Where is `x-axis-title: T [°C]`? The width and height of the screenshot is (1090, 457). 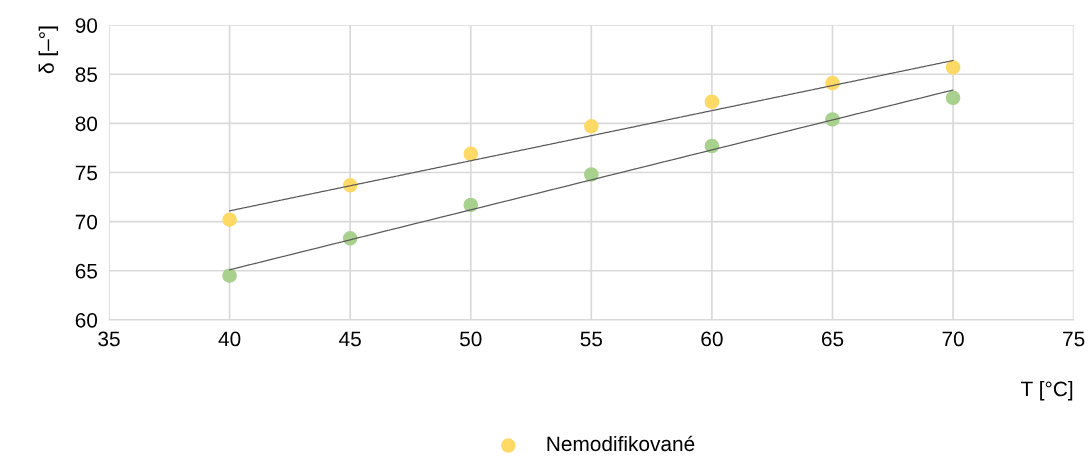
x-axis-title: T [°C] is located at coordinates (1047, 390).